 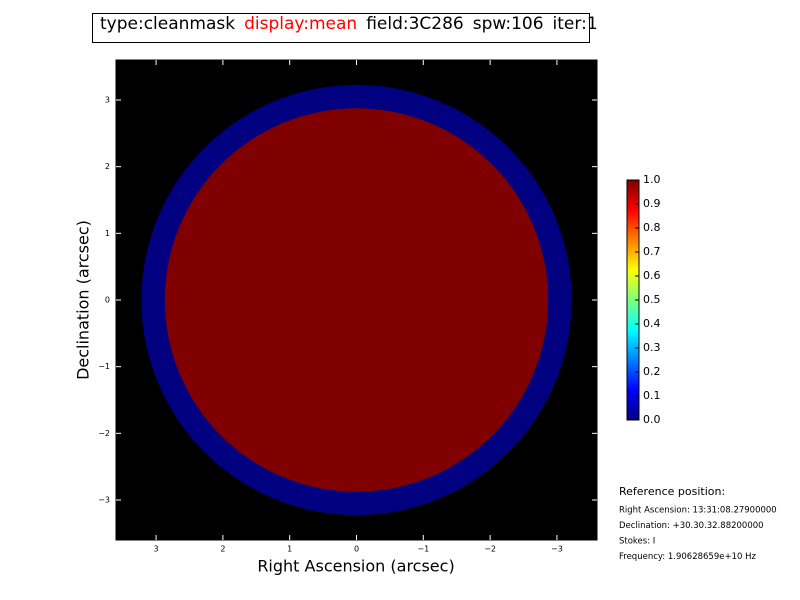 I want to click on colorbar-tick-label: 0.2, so click(x=652, y=371).